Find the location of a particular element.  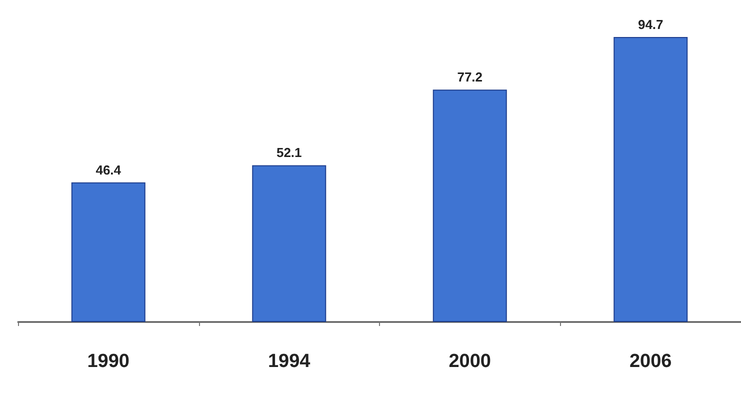

data-label: 46.4 is located at coordinates (109, 170).